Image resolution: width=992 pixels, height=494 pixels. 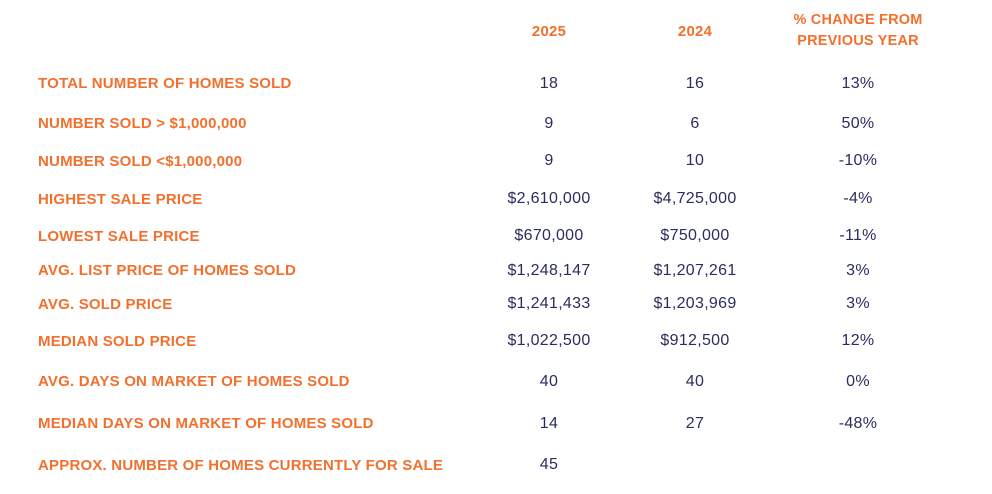 What do you see at coordinates (695, 235) in the screenshot?
I see `value-2024: $750,000` at bounding box center [695, 235].